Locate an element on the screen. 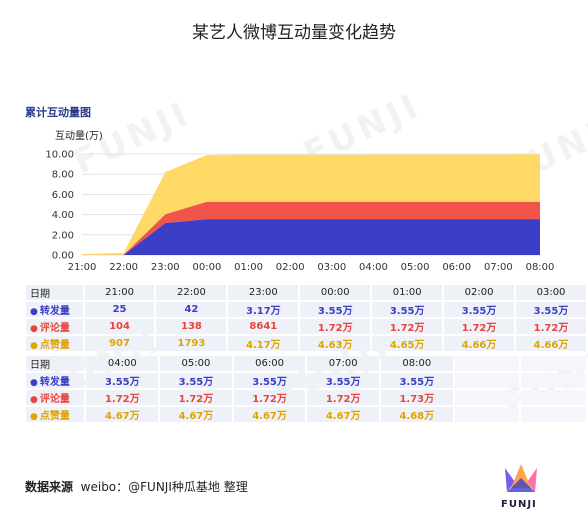  data-source: 数据来源 weibo：@FUNJI种瓜基地 整理 is located at coordinates (136, 487).